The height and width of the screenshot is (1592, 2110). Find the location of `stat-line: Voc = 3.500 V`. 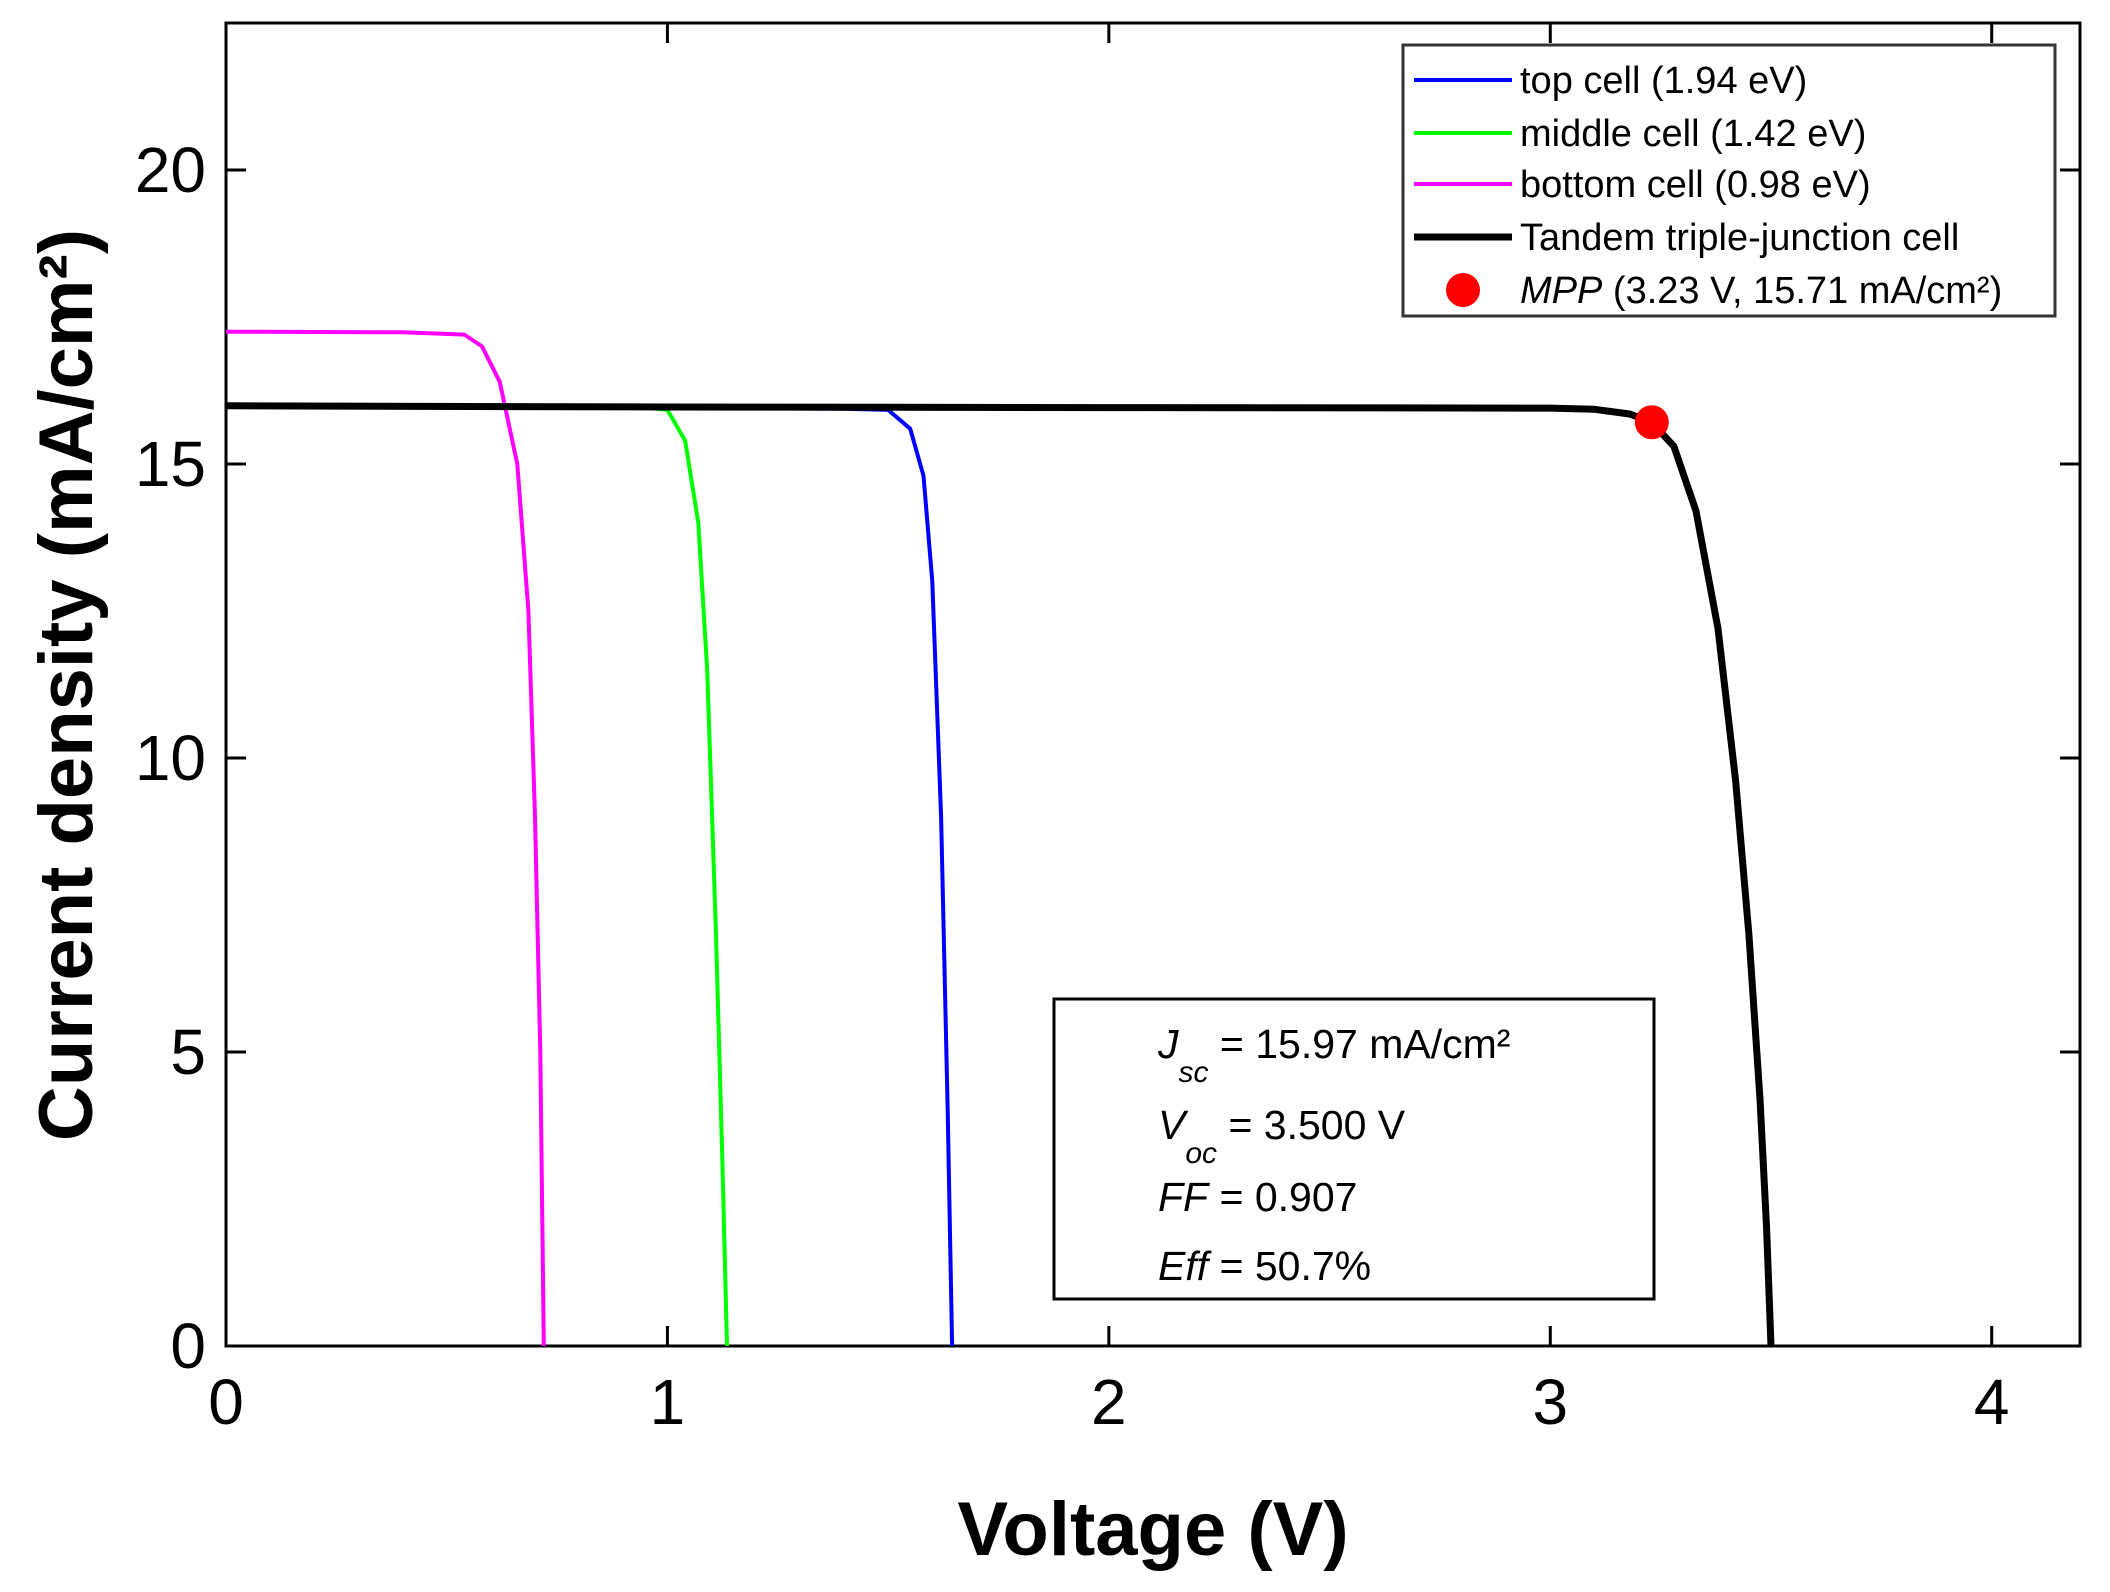

stat-line: Voc = 3.500 V is located at coordinates (1282, 1136).